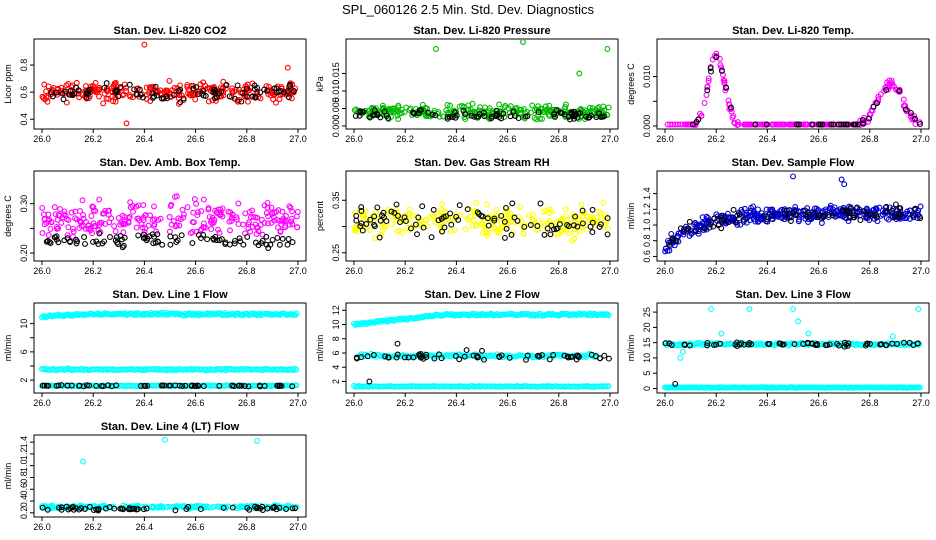 The image size is (936, 540). What do you see at coordinates (792, 348) in the screenshot?
I see `data-points` at bounding box center [792, 348].